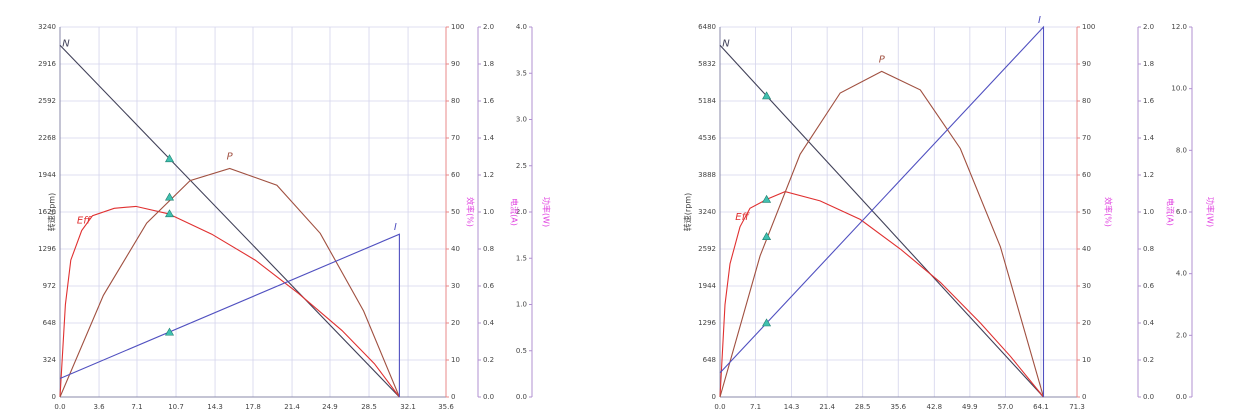  I want to click on x-tick-label: 24.9, so click(330, 407).